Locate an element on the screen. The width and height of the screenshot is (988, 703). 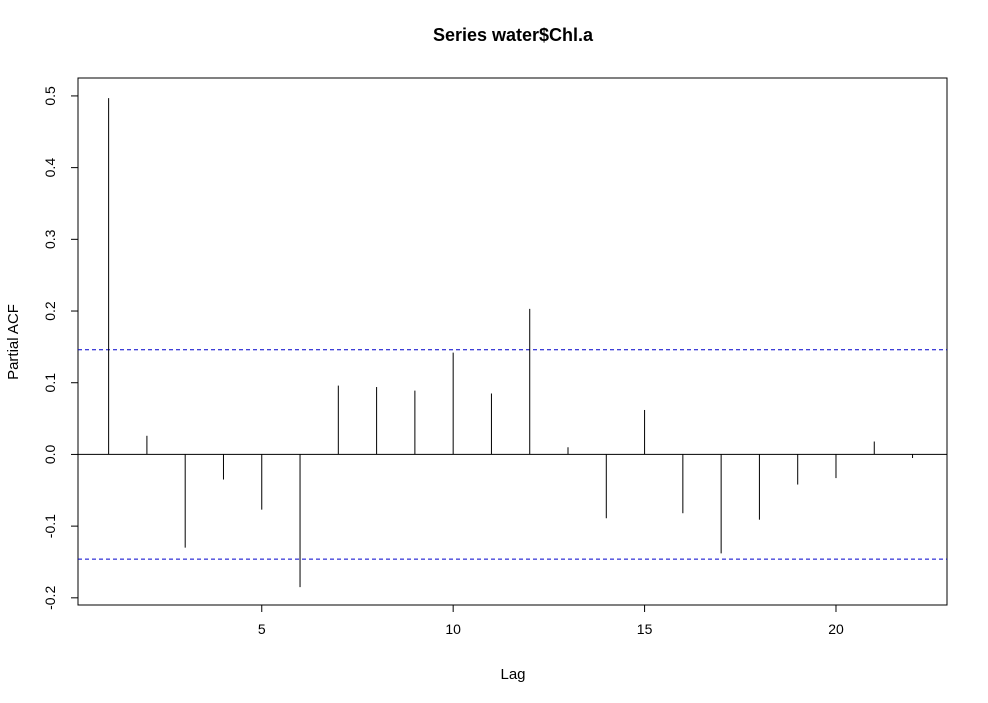
x-axis-label: Lag is located at coordinates (512, 674).